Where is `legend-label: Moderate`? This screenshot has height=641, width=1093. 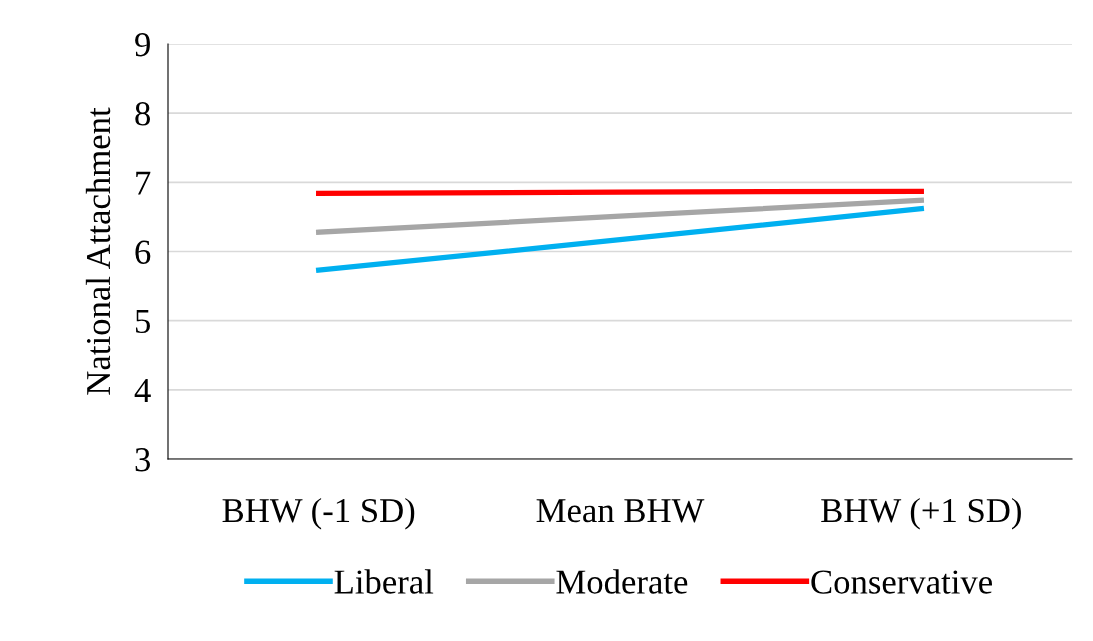
legend-label: Moderate is located at coordinates (622, 581).